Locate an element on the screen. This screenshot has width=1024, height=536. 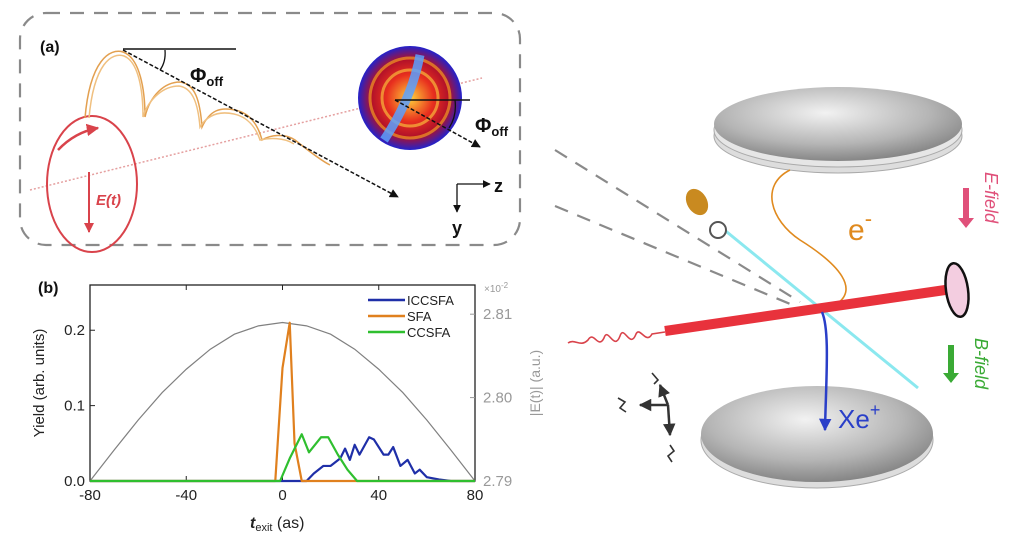
distribution-node-line is located at coordinates (402, 98).